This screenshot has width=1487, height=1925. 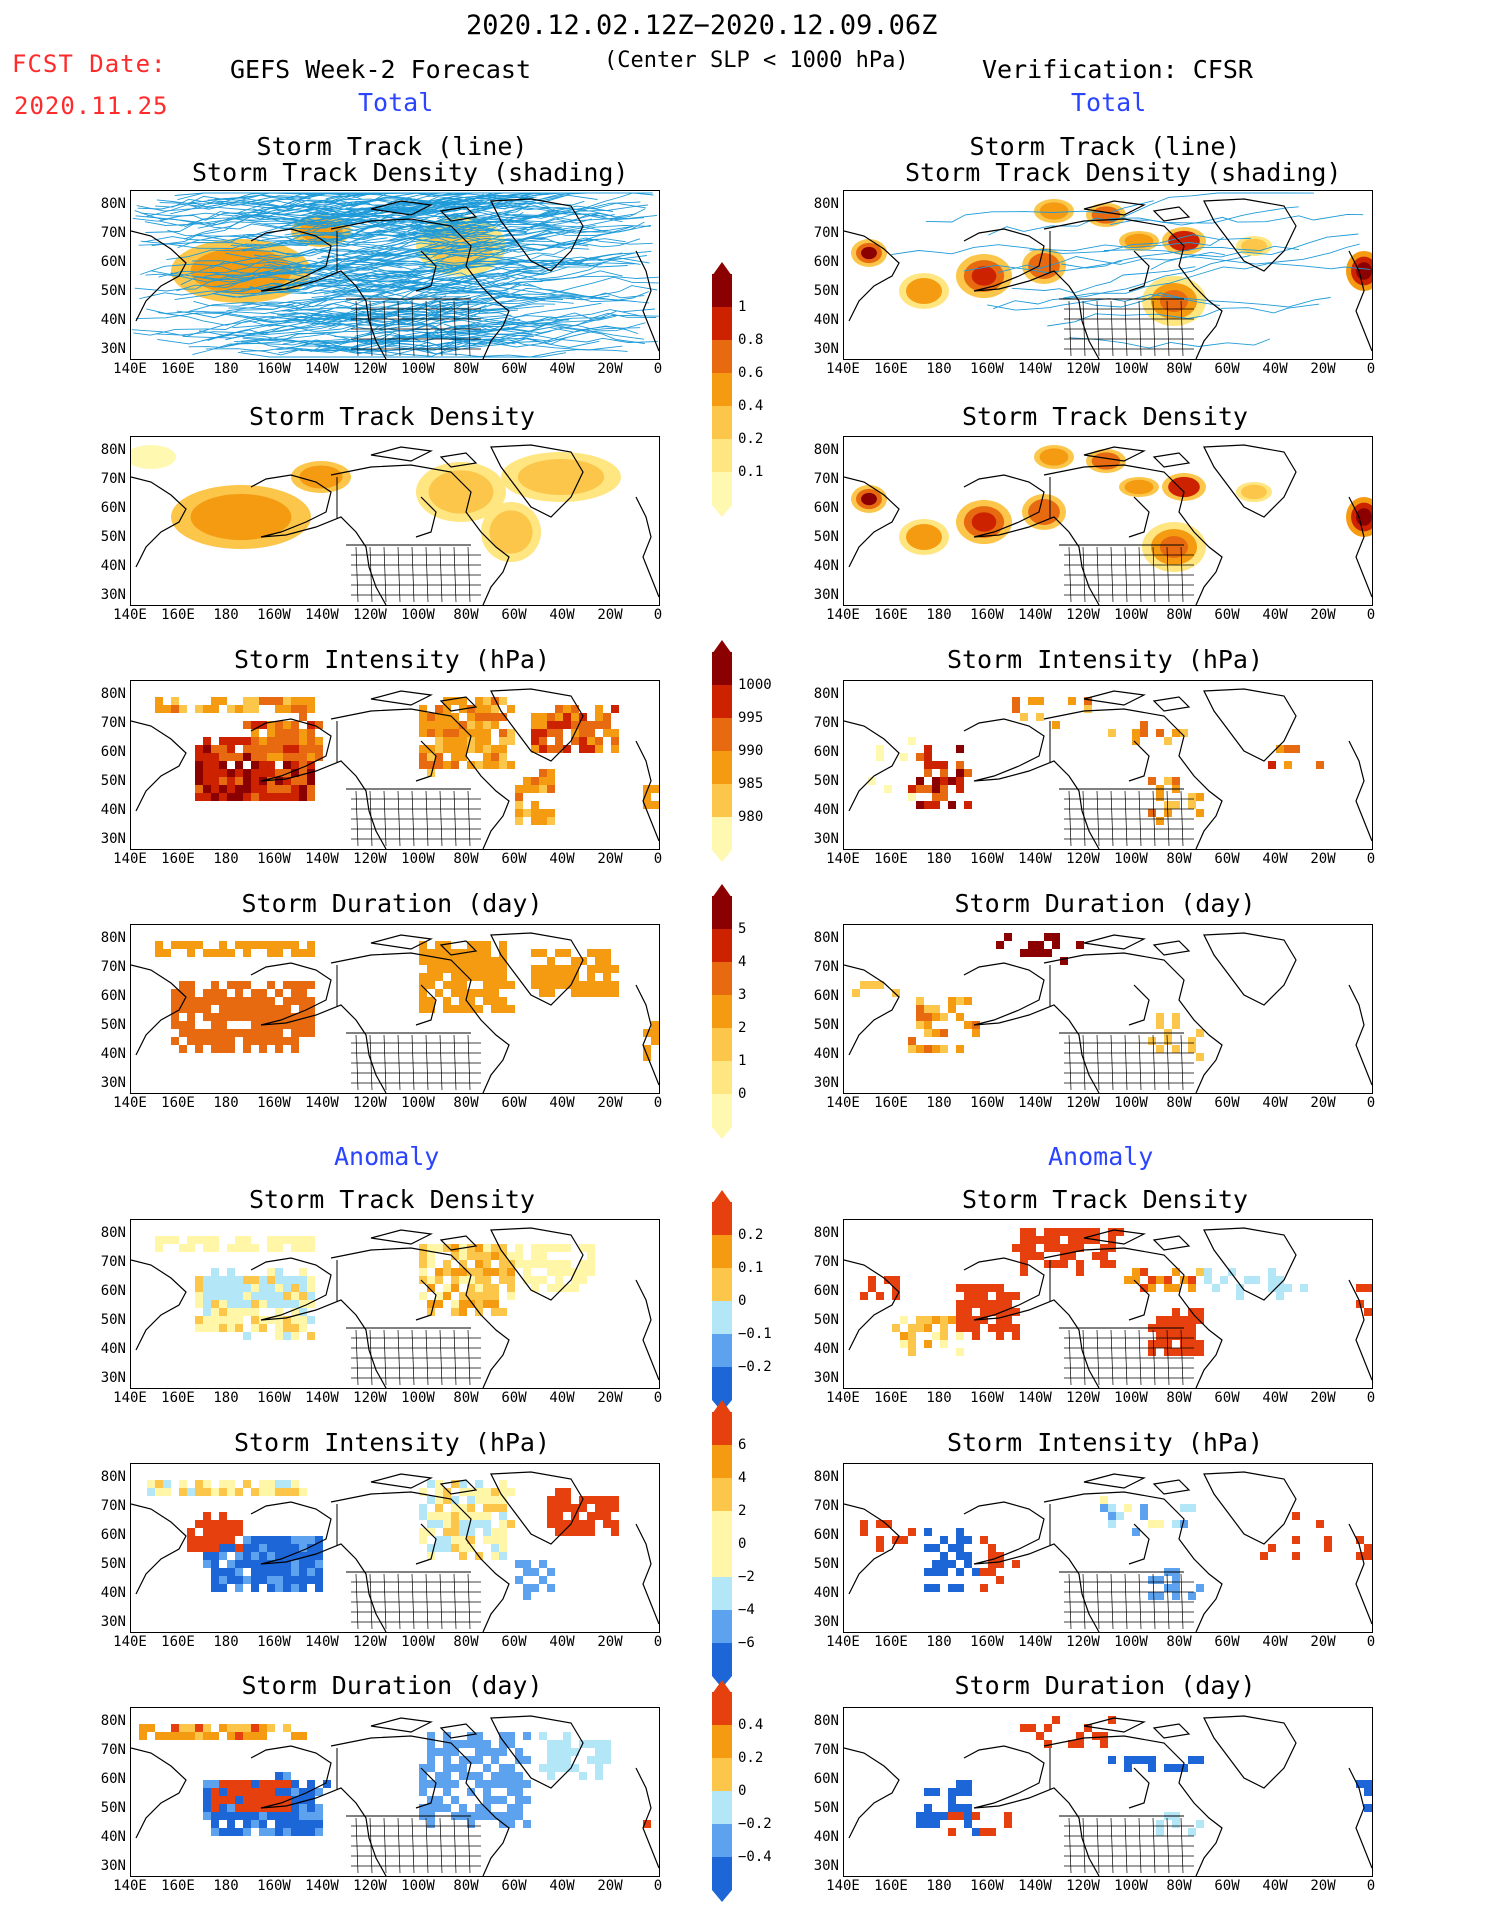 I want to click on map-panel-r4, so click(x=1108, y=1009).